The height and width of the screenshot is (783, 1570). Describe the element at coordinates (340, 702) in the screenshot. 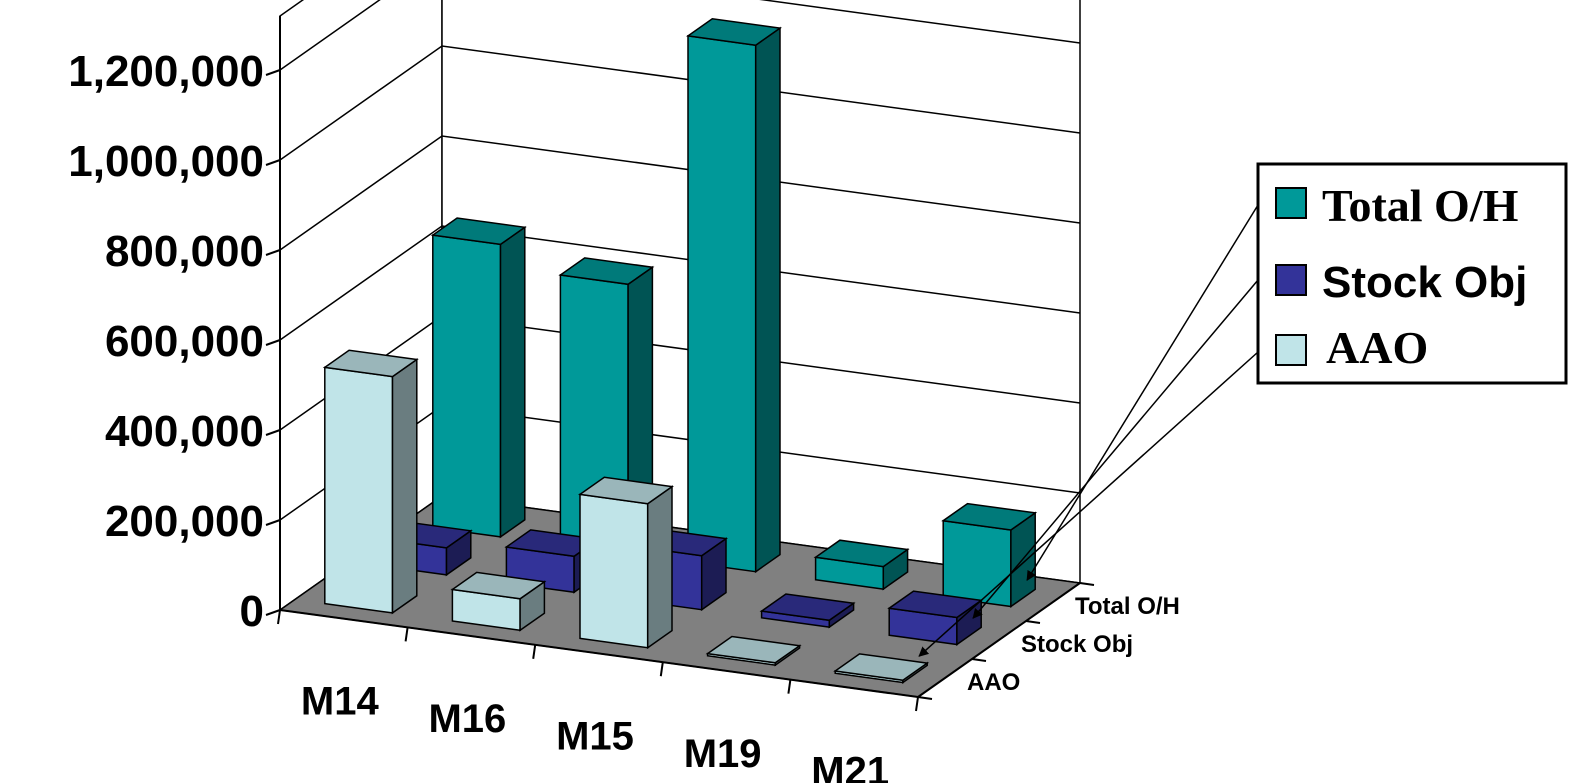

I see `x-tick-label: M14` at that location.